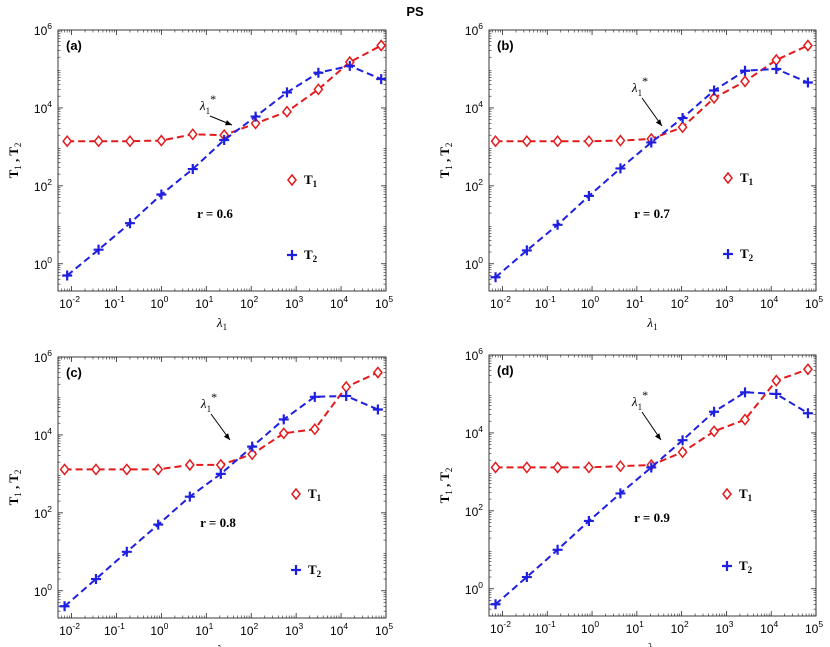 The image size is (830, 647). Describe the element at coordinates (652, 93) in the screenshot. I see `series-line-t1` at that location.